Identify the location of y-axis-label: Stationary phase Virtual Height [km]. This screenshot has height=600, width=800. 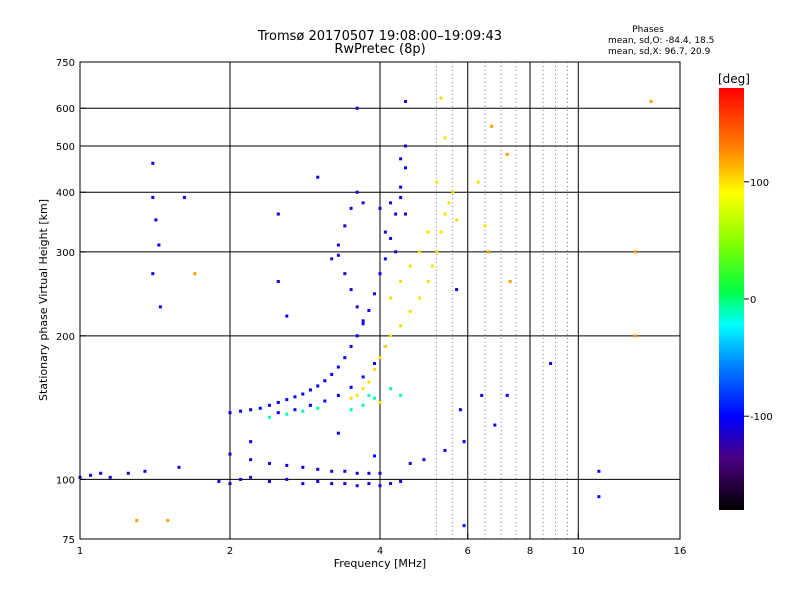
(43, 300).